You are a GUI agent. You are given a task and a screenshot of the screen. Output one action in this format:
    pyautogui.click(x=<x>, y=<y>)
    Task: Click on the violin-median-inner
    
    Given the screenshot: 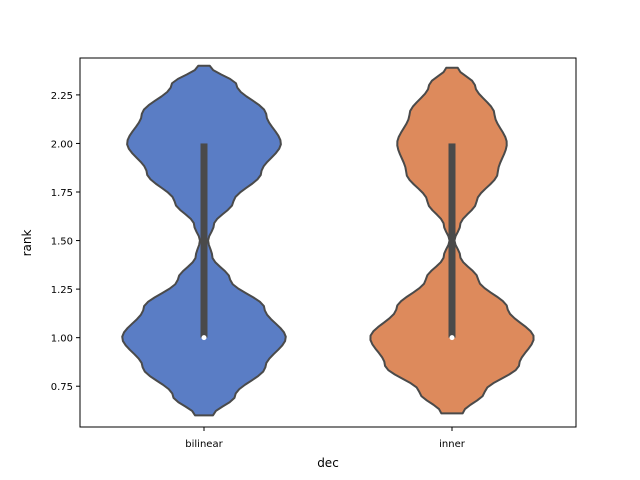 What is the action you would take?
    pyautogui.click(x=452, y=338)
    